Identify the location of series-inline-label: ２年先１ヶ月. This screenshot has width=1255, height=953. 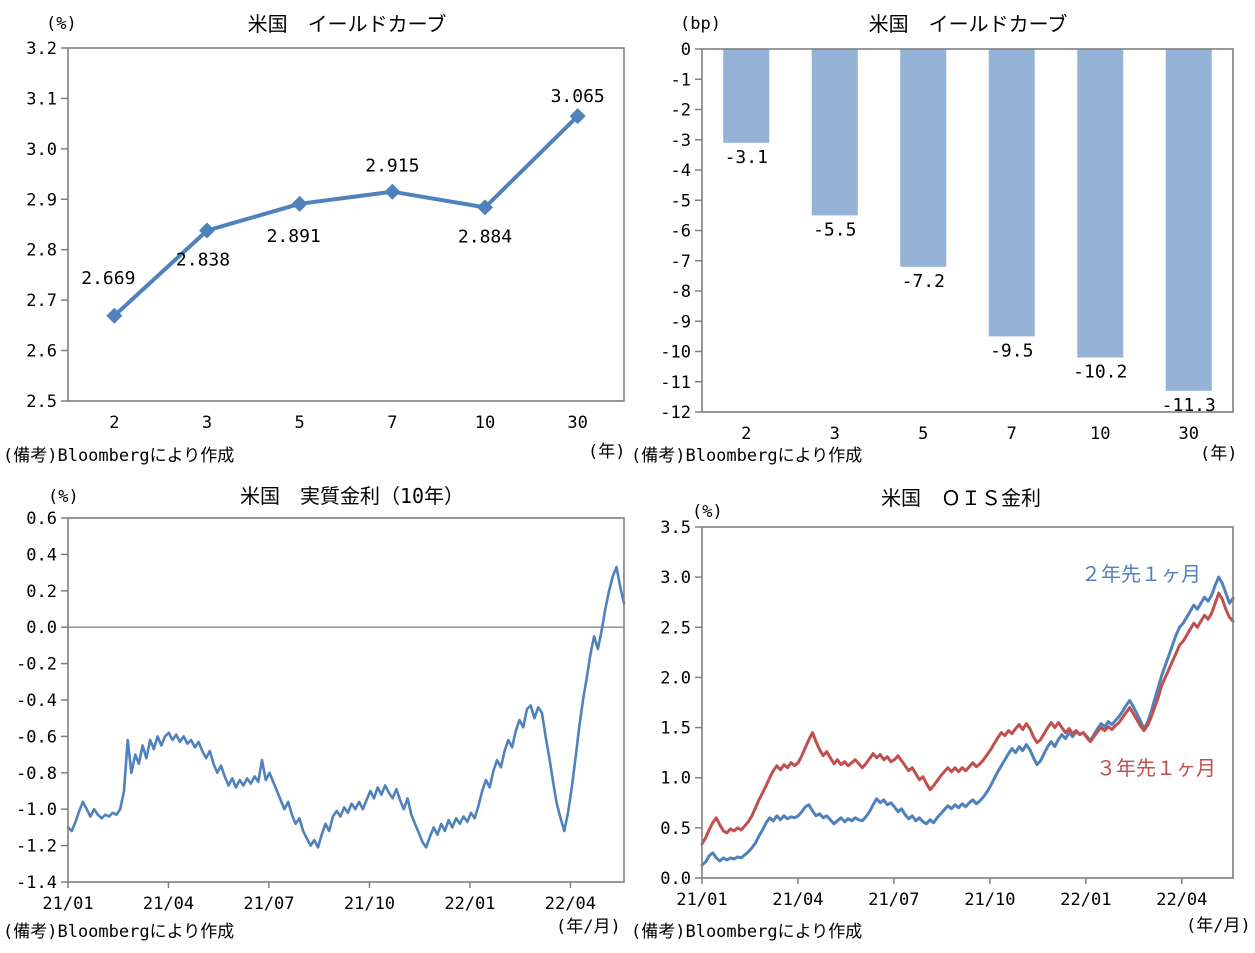
(1141, 574).